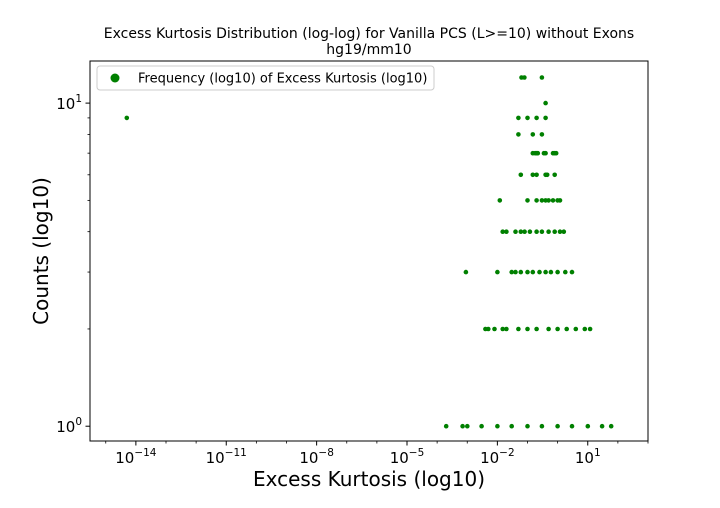  I want to click on x-tick-label: 10⁻⁸, so click(316, 457).